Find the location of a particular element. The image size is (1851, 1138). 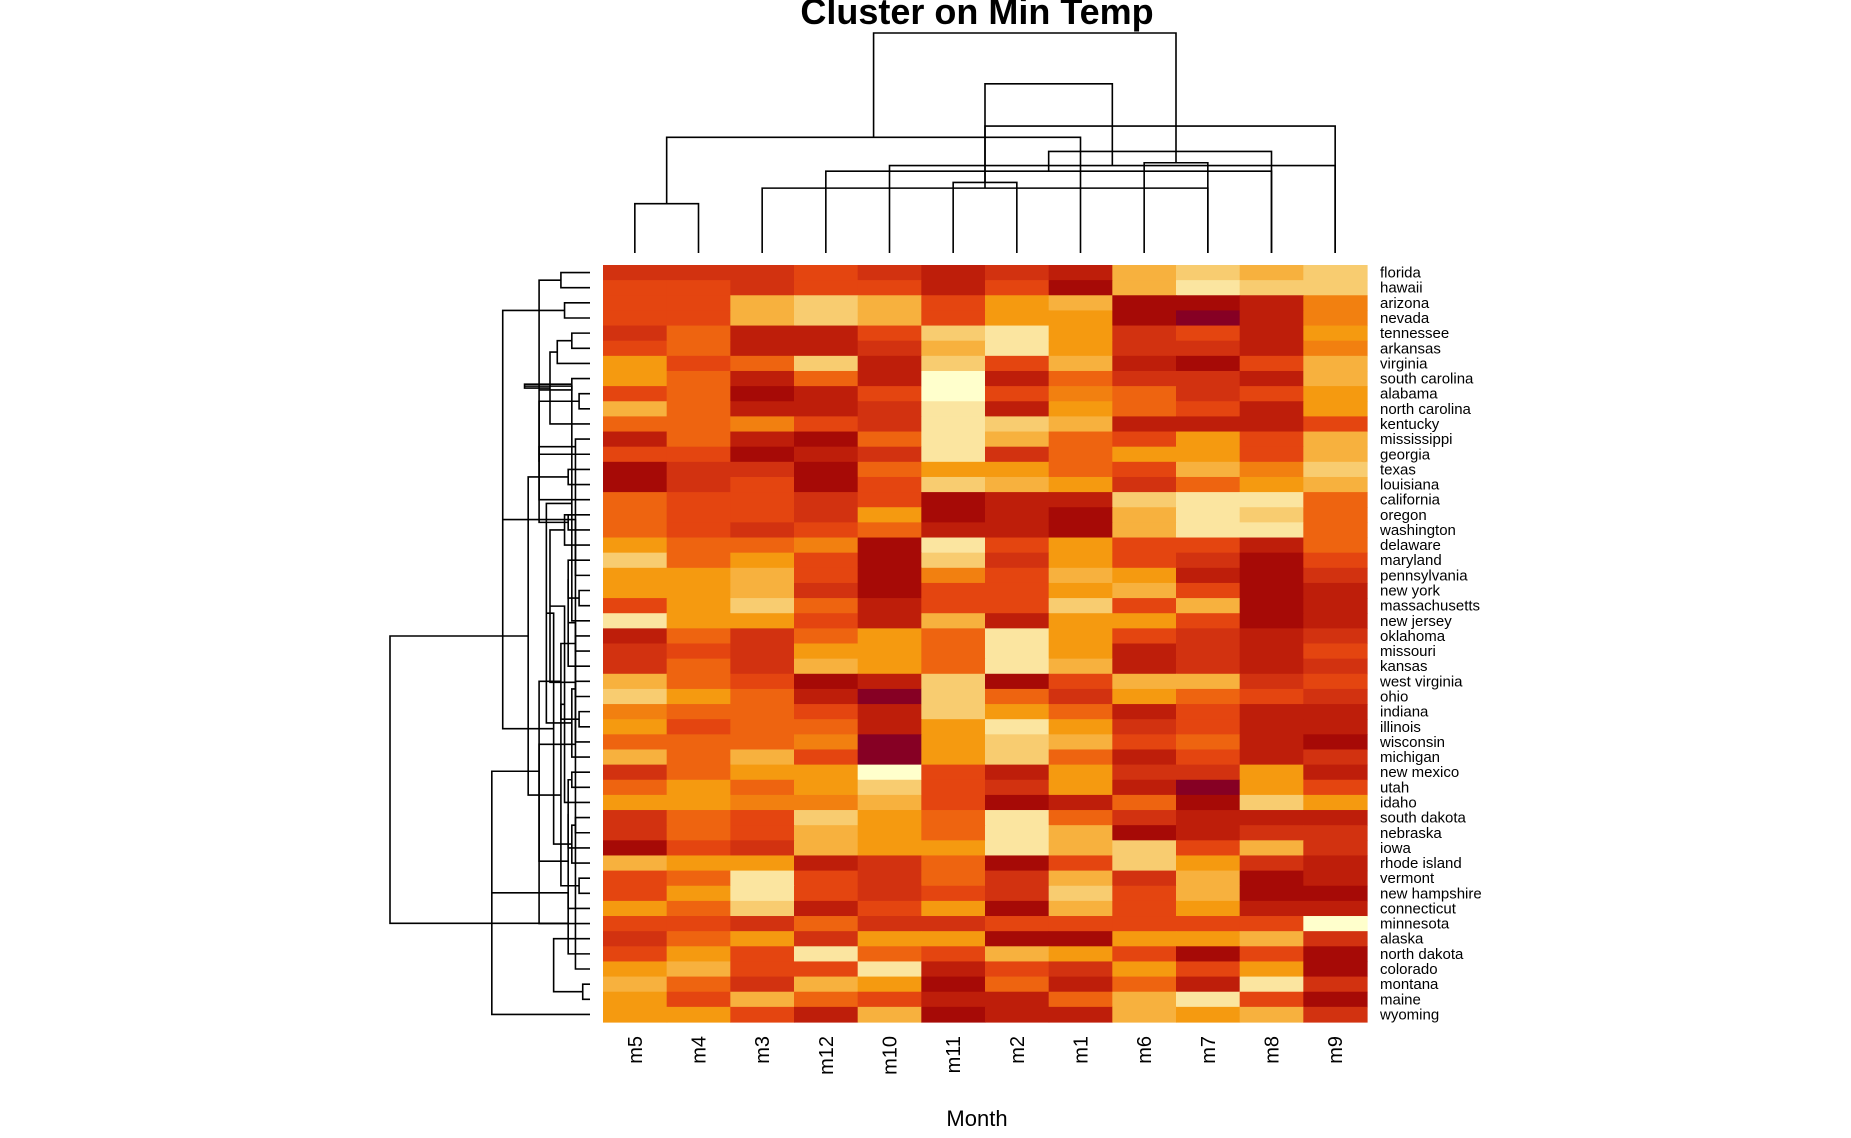

column-label: m9 is located at coordinates (1336, 1050).